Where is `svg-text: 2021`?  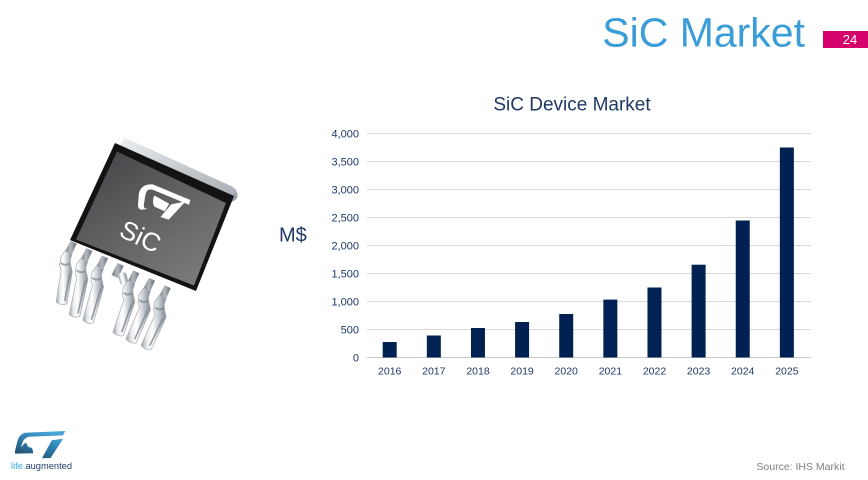
svg-text: 2021 is located at coordinates (611, 372).